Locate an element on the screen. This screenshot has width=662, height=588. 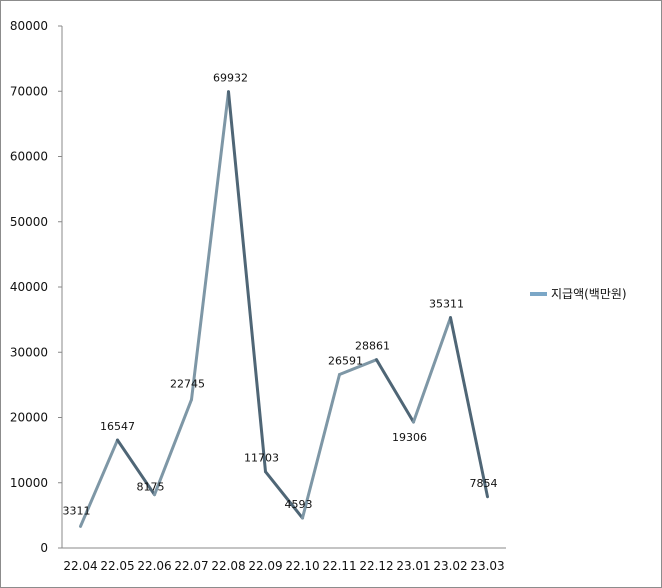
data-label: 26591 is located at coordinates (345, 360).